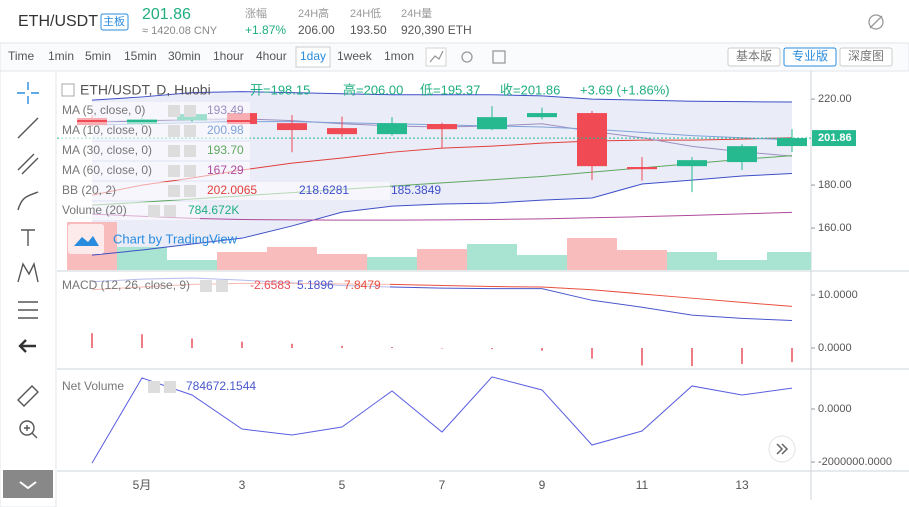 The image size is (909, 507). I want to click on interval-button: 30min, so click(184, 56).